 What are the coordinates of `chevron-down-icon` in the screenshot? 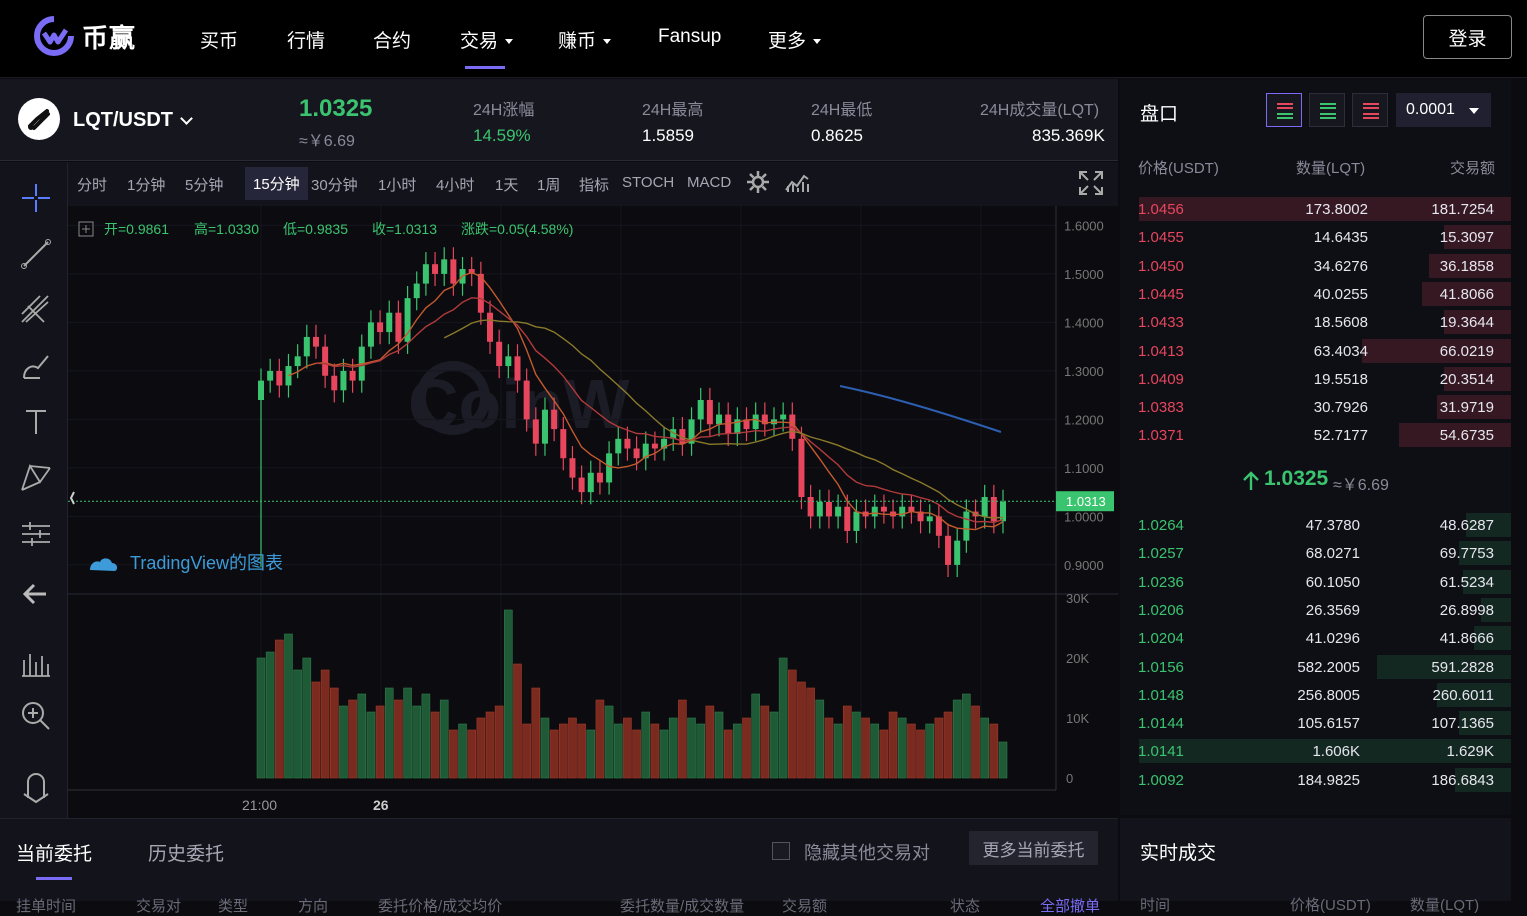 It's located at (186, 118).